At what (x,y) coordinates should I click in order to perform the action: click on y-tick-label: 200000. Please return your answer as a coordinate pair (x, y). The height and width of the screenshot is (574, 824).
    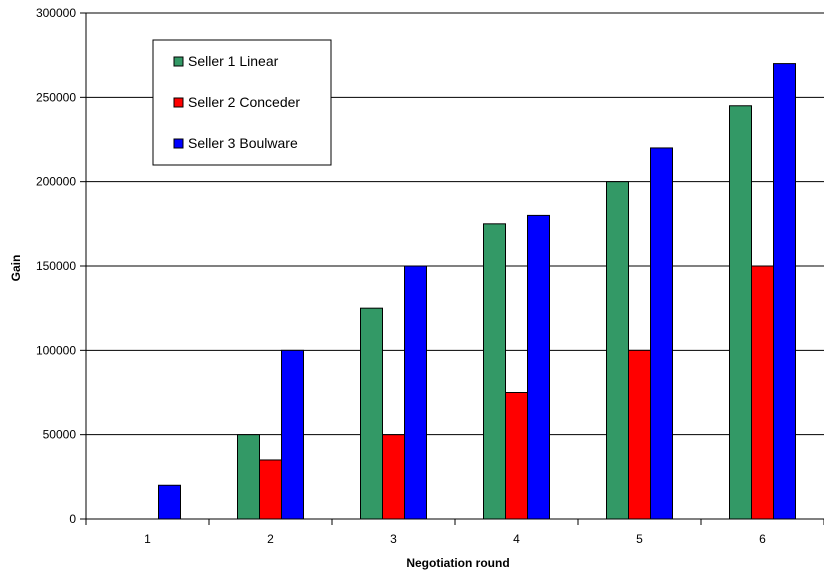
    Looking at the image, I should click on (56, 182).